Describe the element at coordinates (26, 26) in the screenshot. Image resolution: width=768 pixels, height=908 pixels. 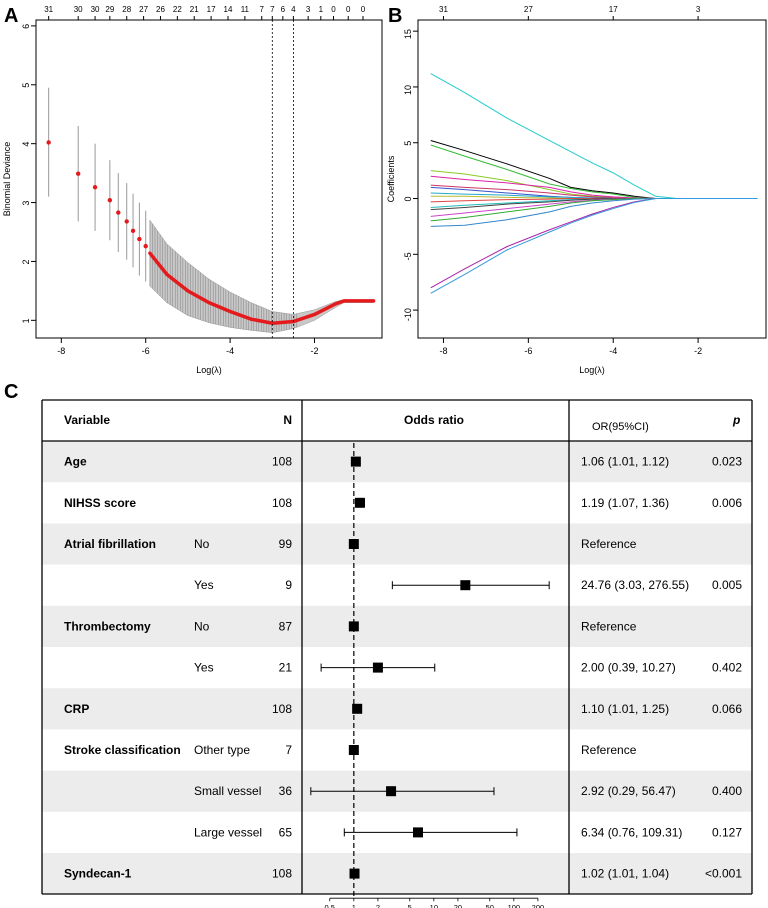
I see `y-tick-label: 6` at that location.